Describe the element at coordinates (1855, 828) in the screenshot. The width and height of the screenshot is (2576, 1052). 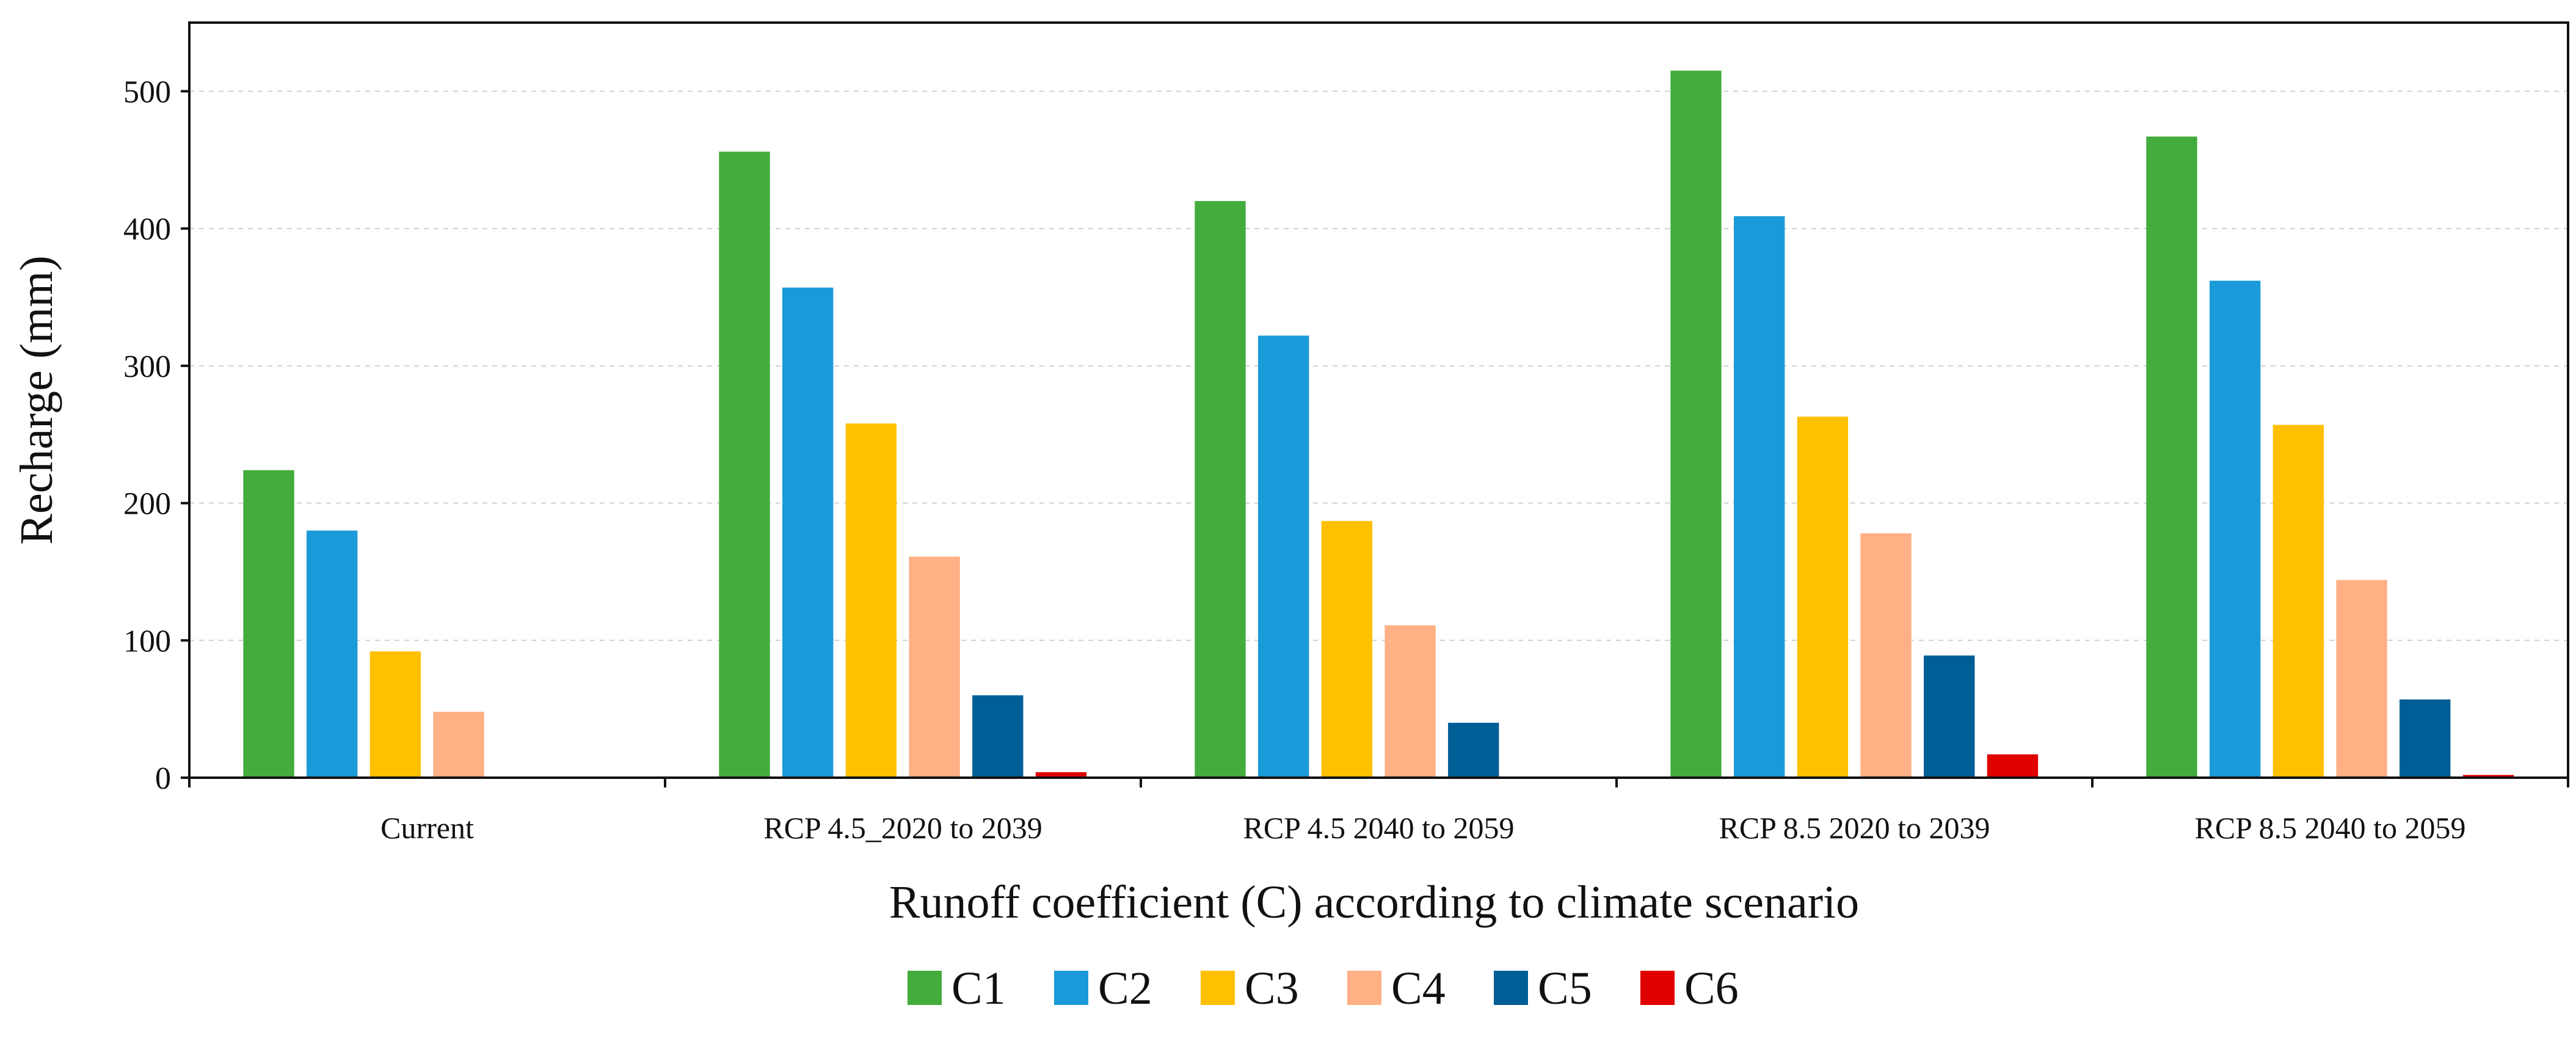
I see `x-tick-label: RCP 8.5 2020 to 2039` at that location.